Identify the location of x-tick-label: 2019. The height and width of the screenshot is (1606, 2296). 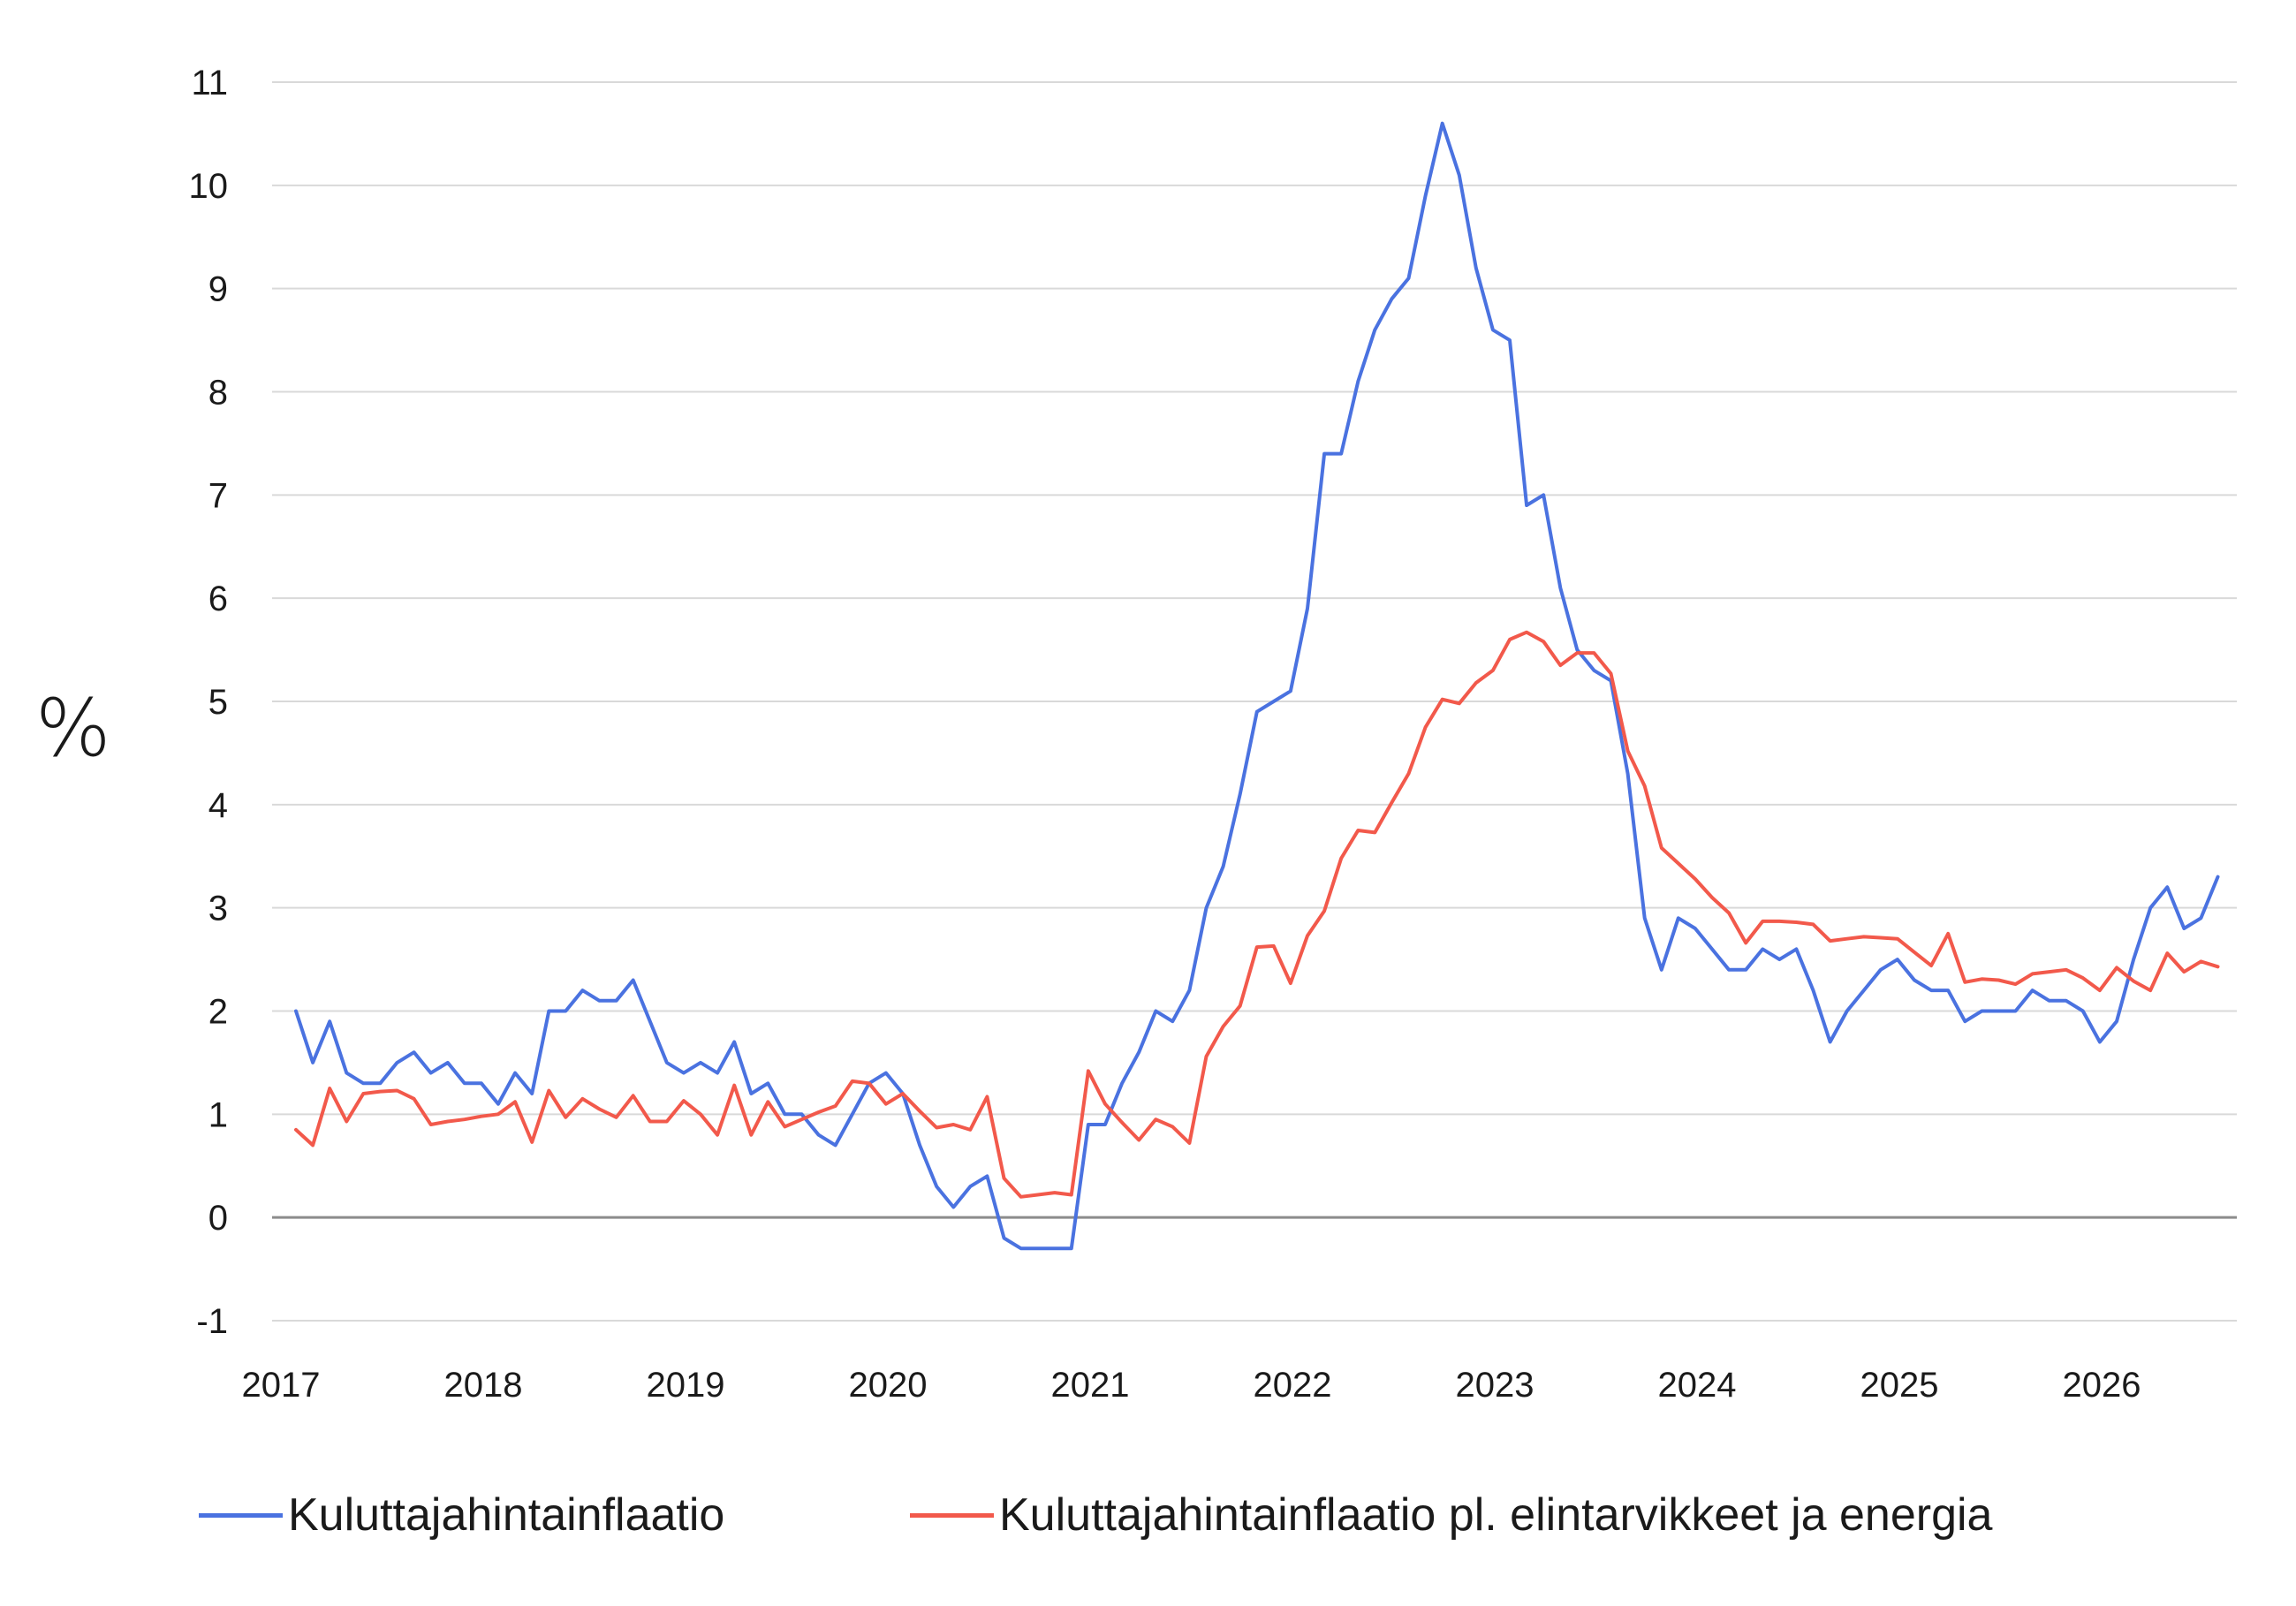
(686, 1385).